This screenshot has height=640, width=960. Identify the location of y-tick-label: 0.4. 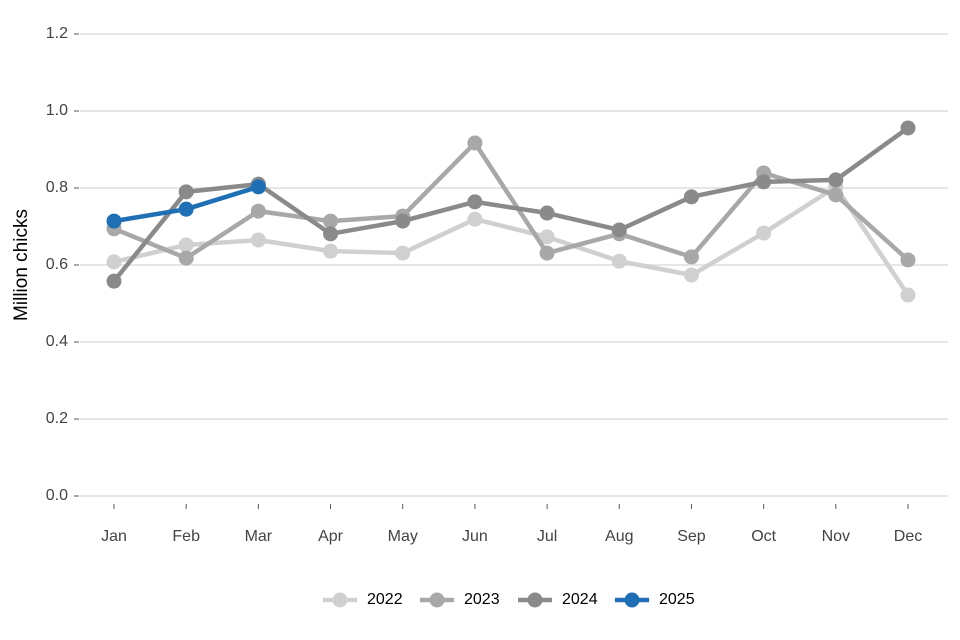
(57, 341).